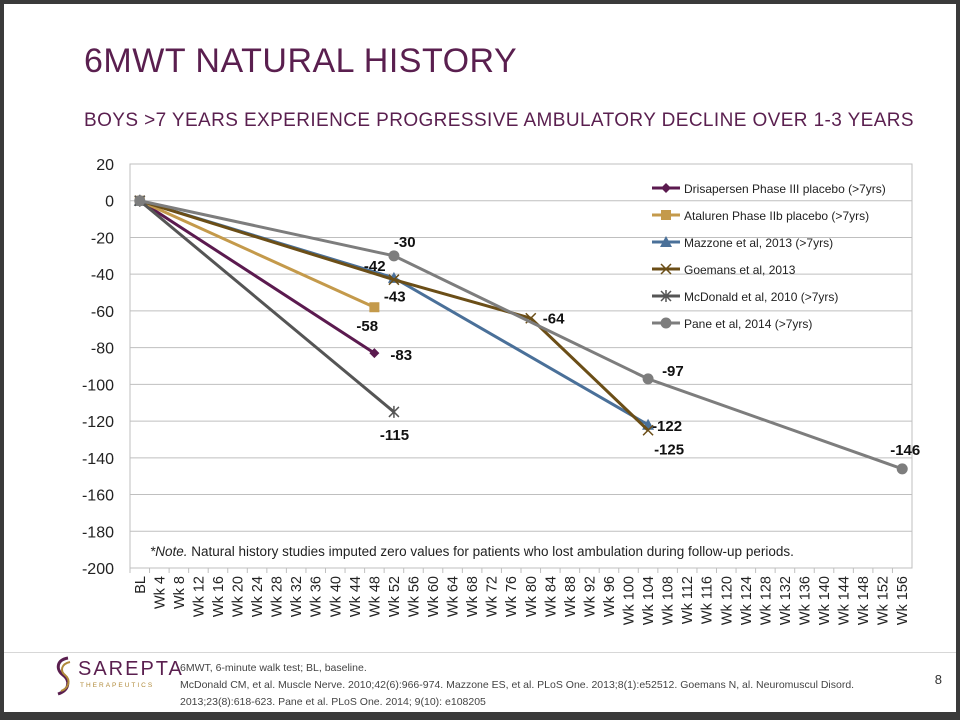 The width and height of the screenshot is (960, 720). What do you see at coordinates (667, 426) in the screenshot?
I see `data-label: -122` at bounding box center [667, 426].